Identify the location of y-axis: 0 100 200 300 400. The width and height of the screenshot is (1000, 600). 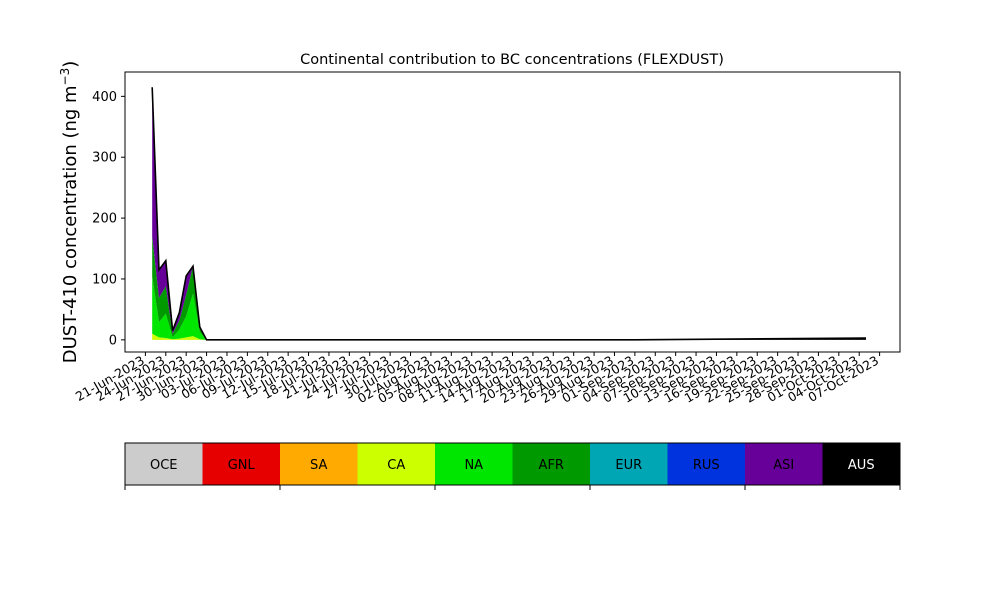
(108, 219).